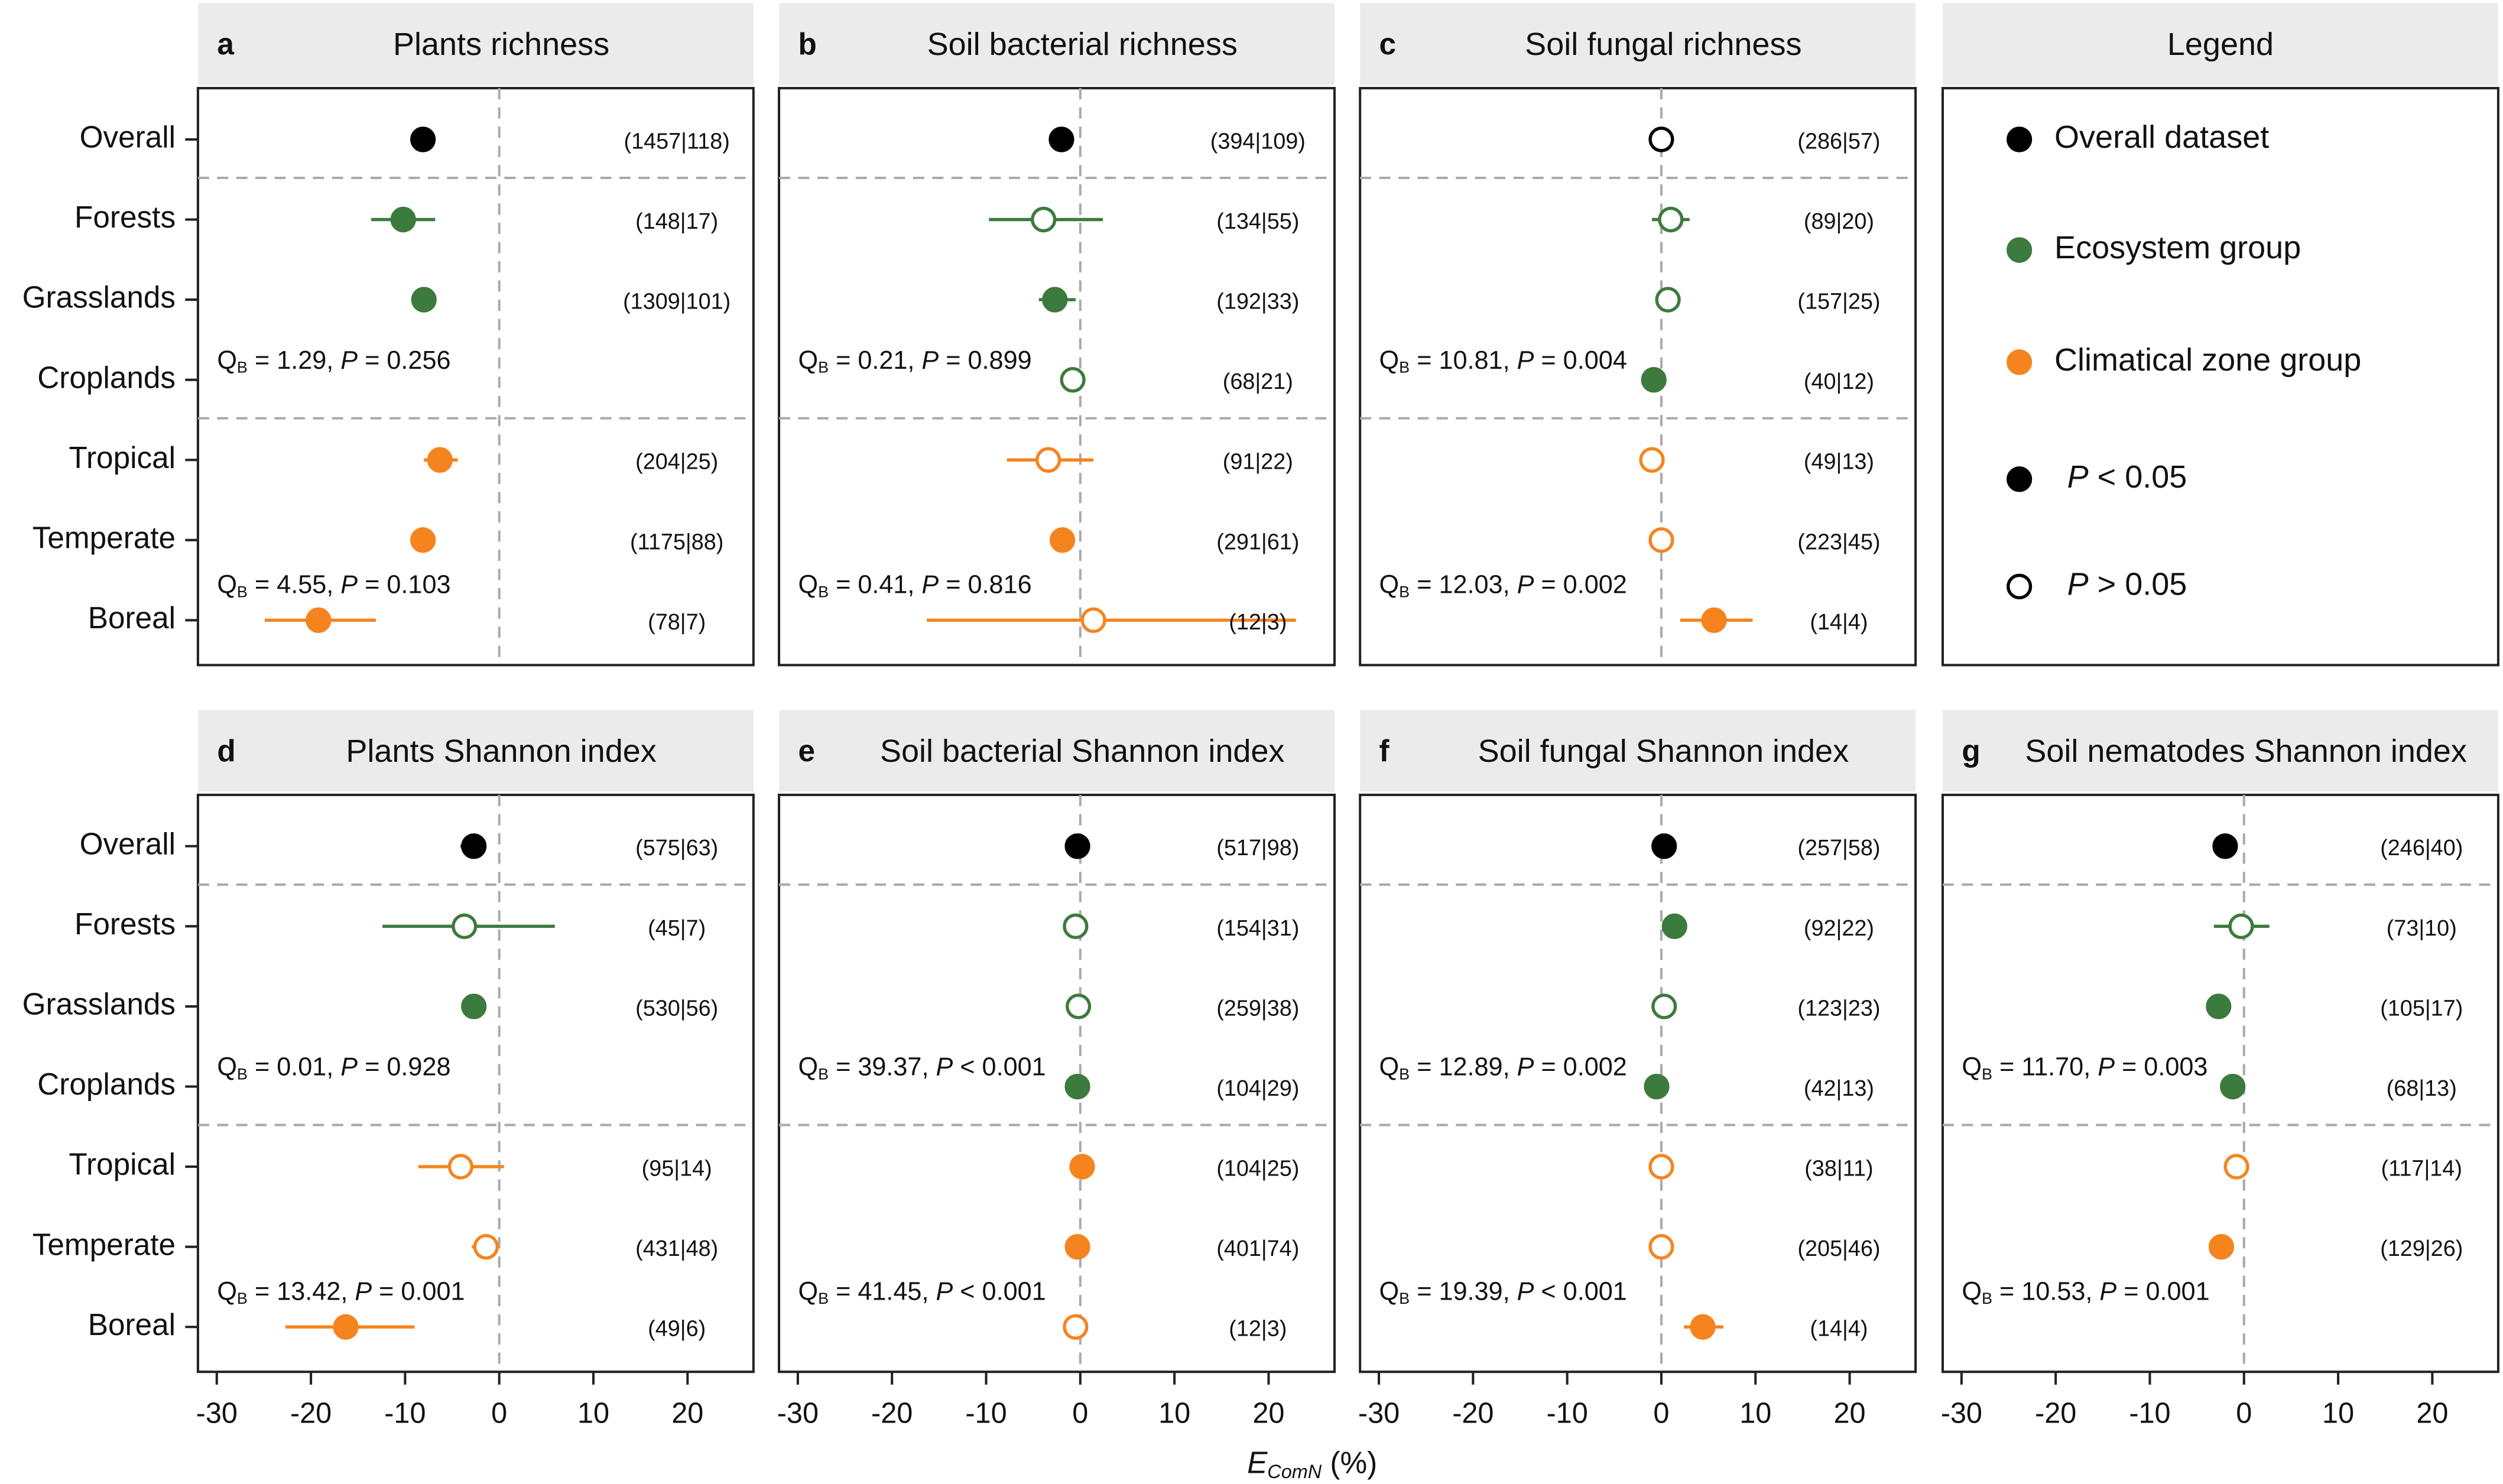 The image size is (2503, 1484). What do you see at coordinates (676, 1008) in the screenshot?
I see `sample-size-label: (530|56)` at bounding box center [676, 1008].